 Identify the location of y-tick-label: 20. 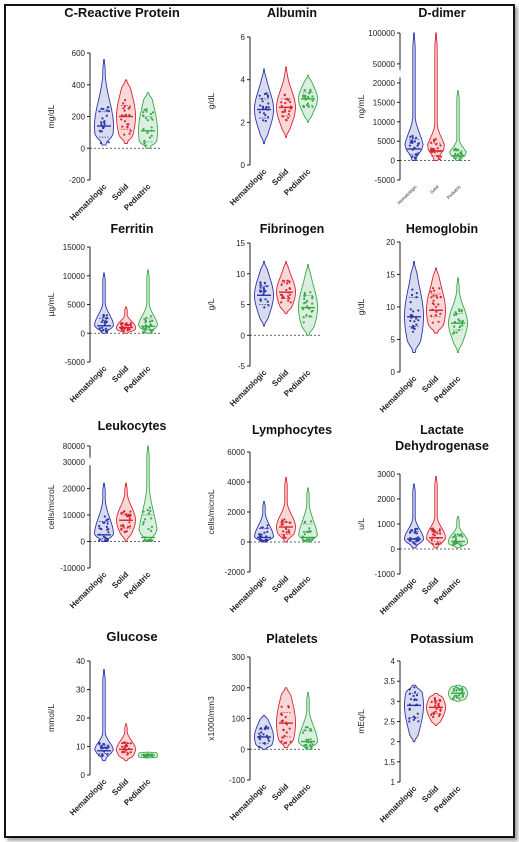
(80, 718).